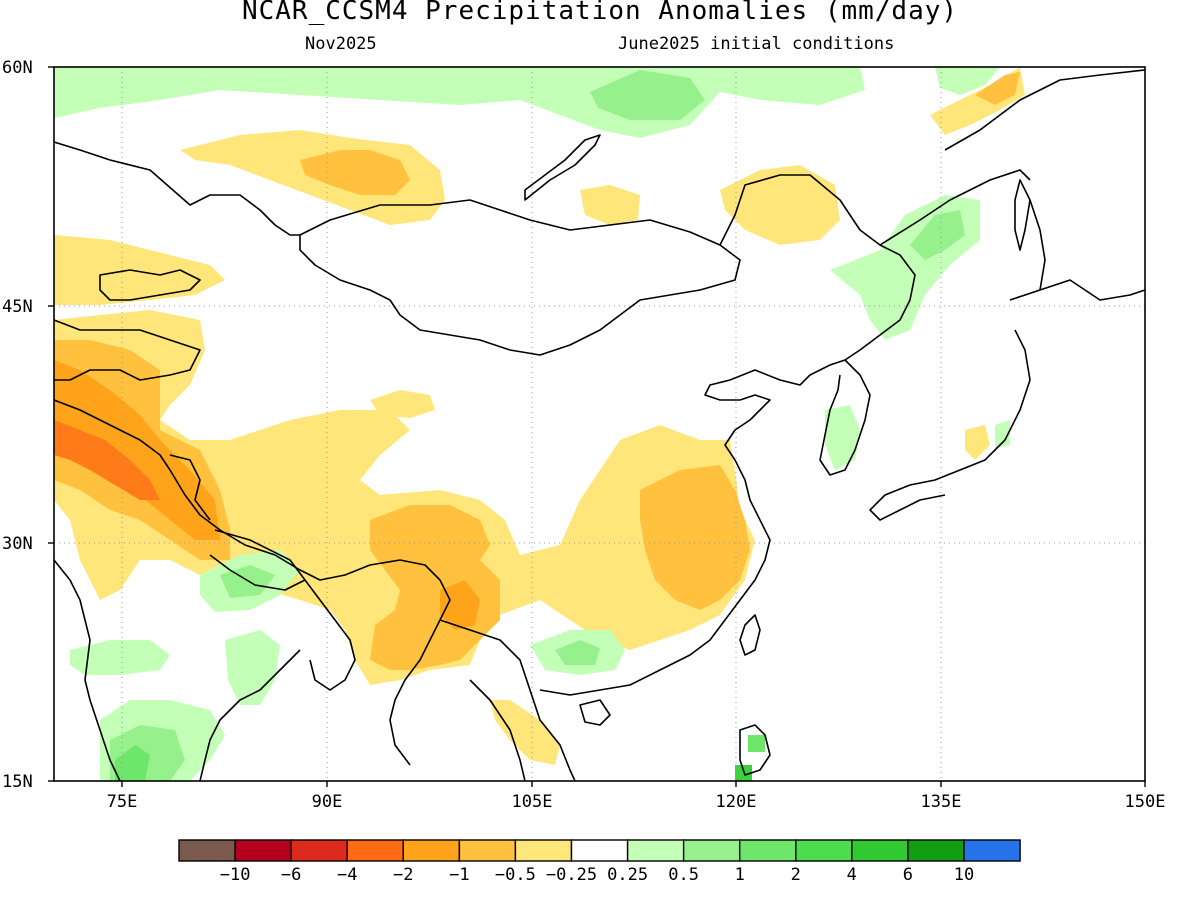  What do you see at coordinates (132, 763) in the screenshot?
I see `wet-region-india-south-peak` at bounding box center [132, 763].